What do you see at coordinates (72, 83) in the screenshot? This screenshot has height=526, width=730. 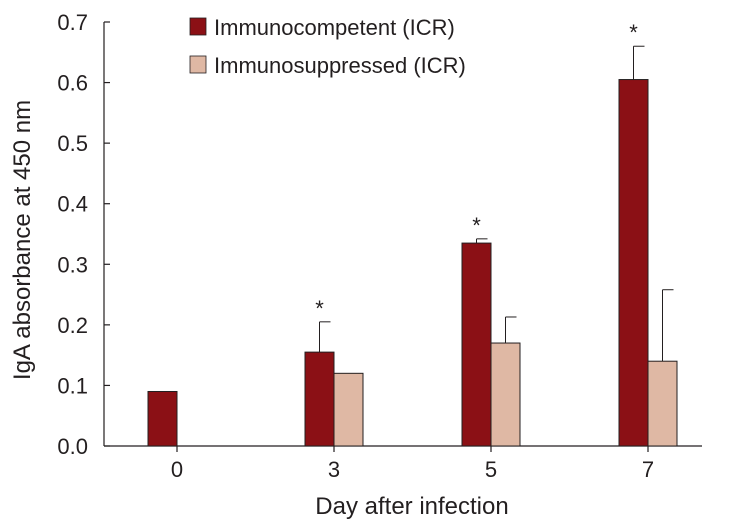 I see `y-tick-label: 0.6` at bounding box center [72, 83].